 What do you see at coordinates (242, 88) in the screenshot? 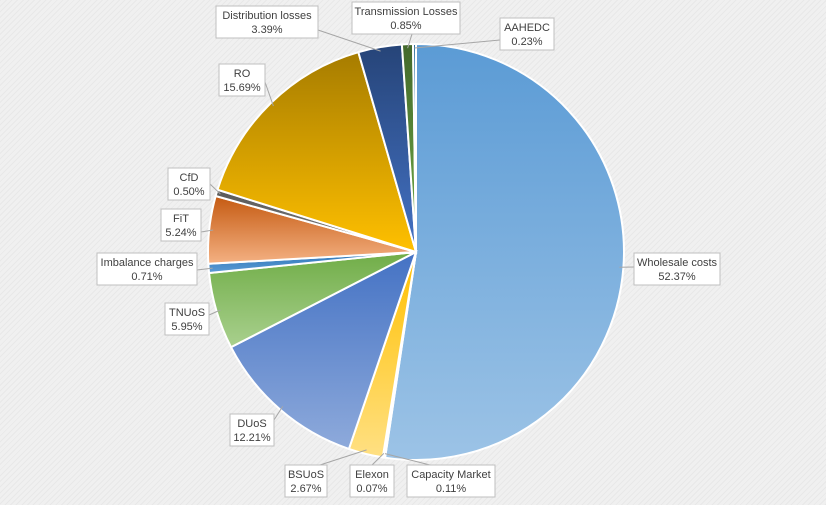
I see `slice-value-label: 15.69%` at bounding box center [242, 88].